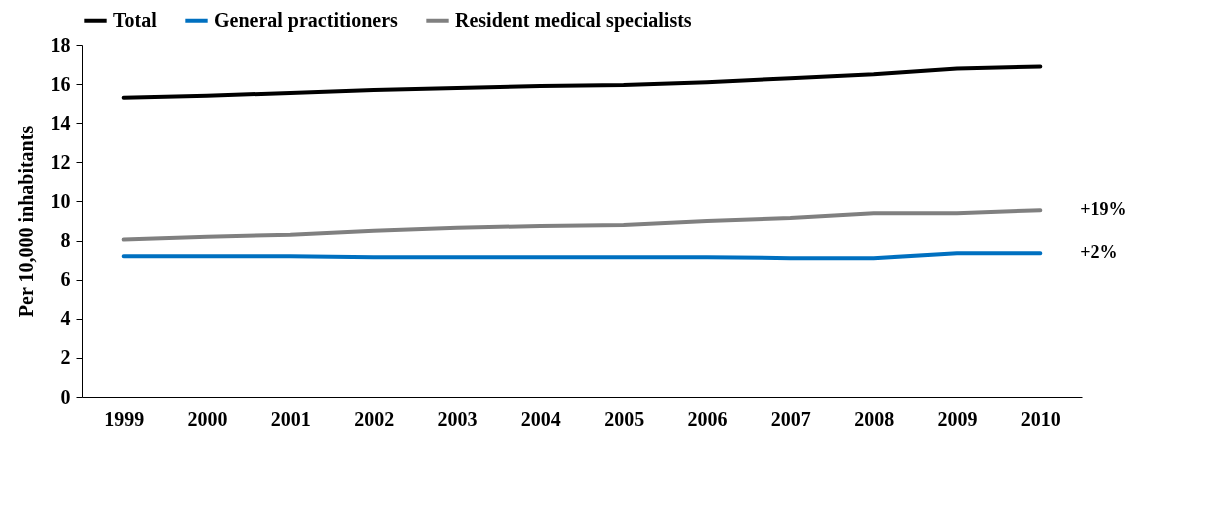  I want to click on y-tick-label: 4, so click(65, 318).